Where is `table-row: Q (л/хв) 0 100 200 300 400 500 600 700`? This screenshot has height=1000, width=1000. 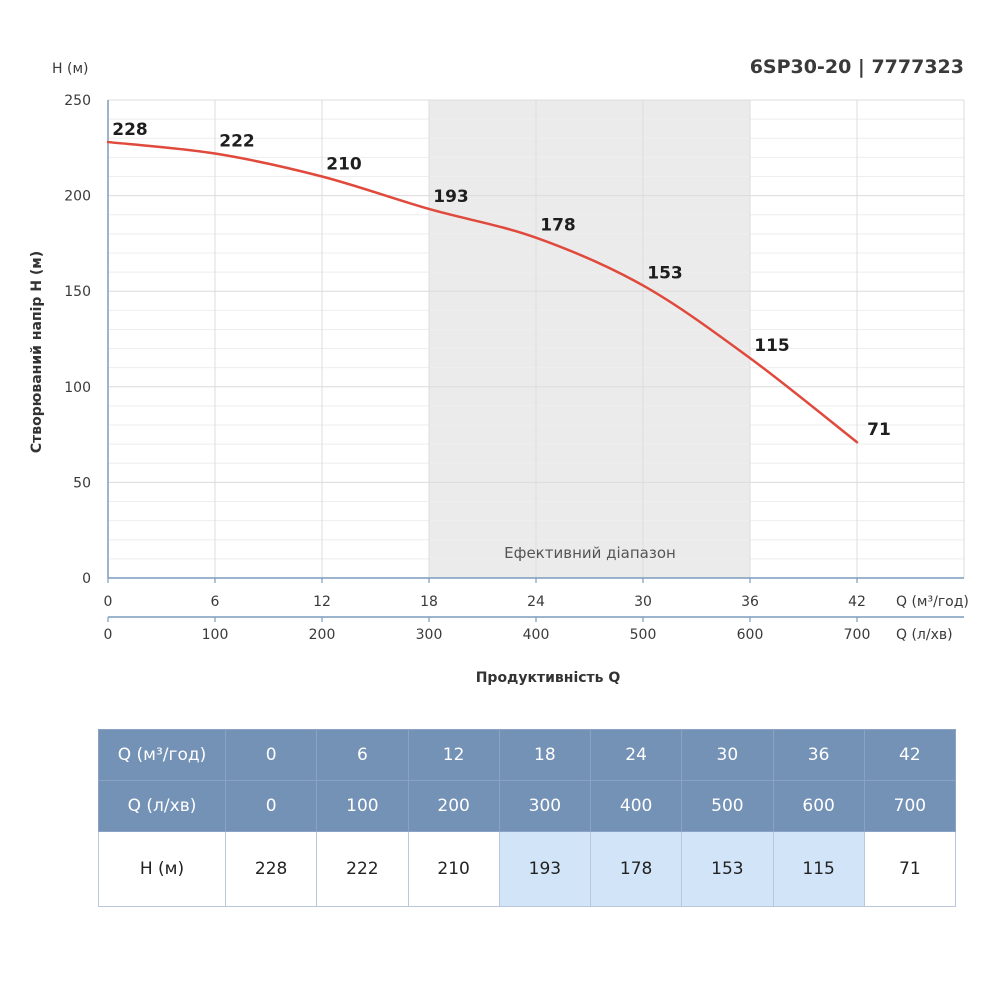
table-row: Q (л/хв) 0 100 200 300 400 500 600 700 is located at coordinates (527, 806).